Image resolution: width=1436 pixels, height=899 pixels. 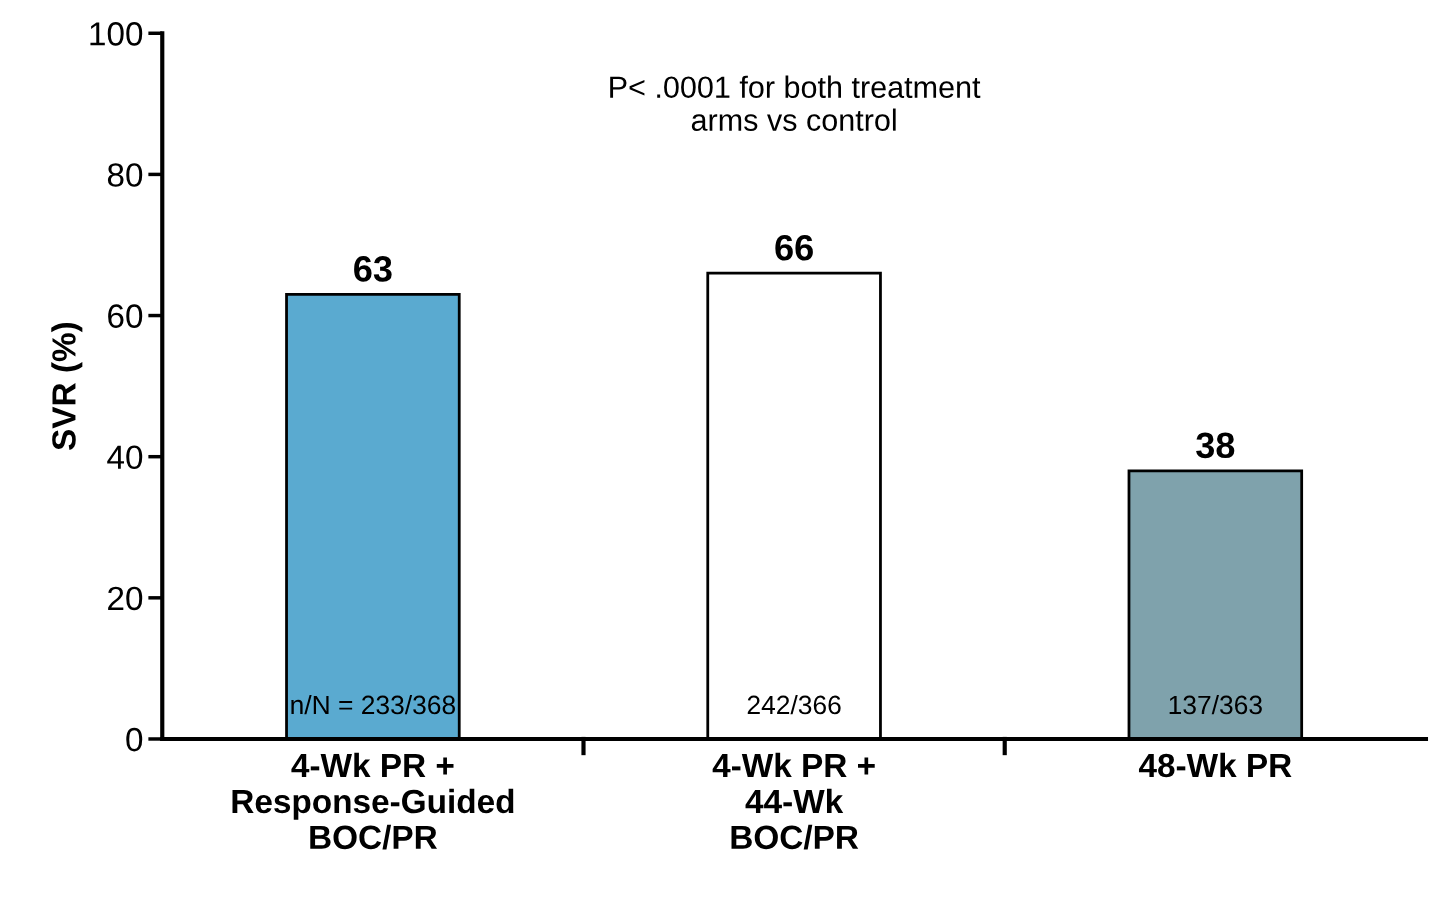 I want to click on y-tick-label: 80, so click(x=125, y=175).